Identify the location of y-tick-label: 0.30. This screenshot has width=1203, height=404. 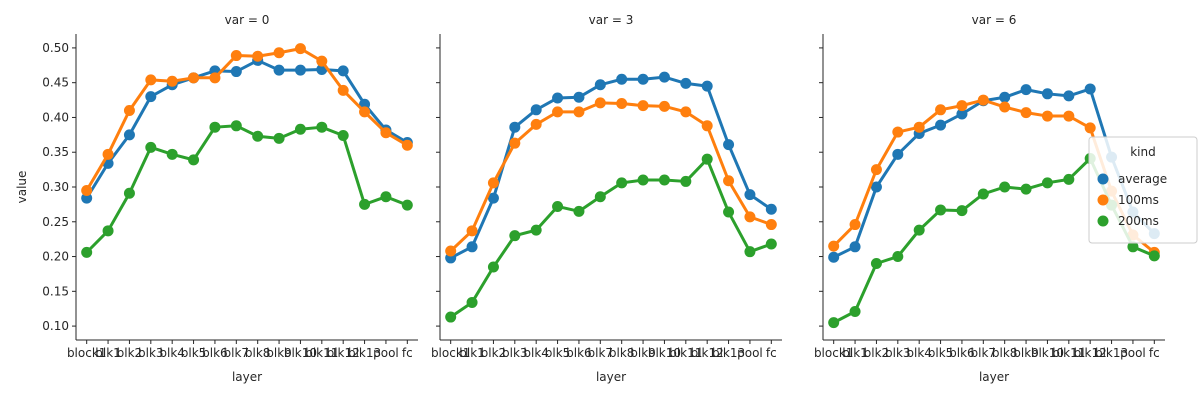
(55, 187).